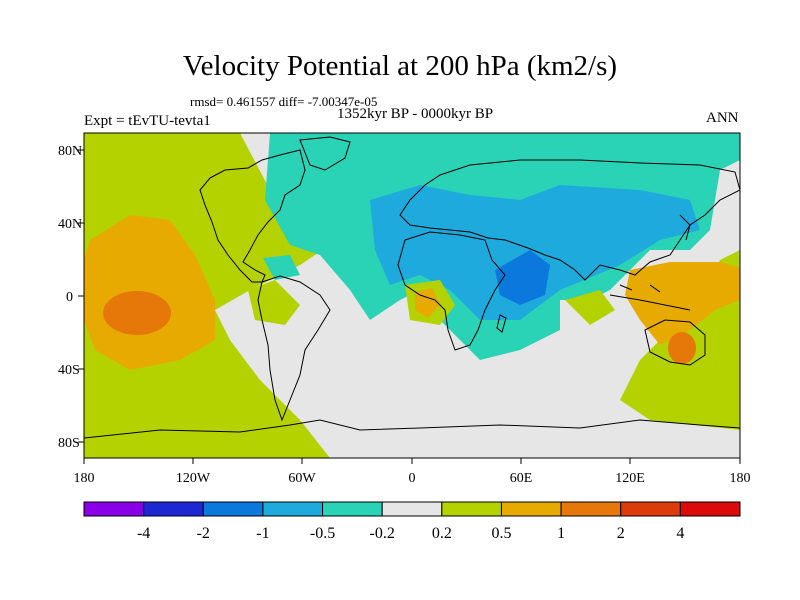 The width and height of the screenshot is (800, 600). What do you see at coordinates (442, 533) in the screenshot?
I see `colorbar-label: 0.2` at bounding box center [442, 533].